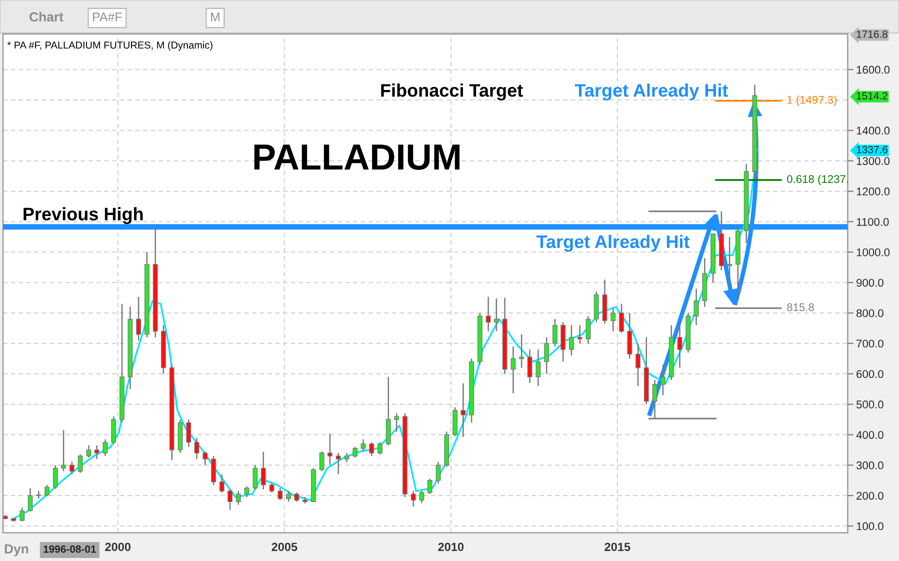 This screenshot has height=561, width=899. I want to click on y-tick-label: 1514.2, so click(872, 96).